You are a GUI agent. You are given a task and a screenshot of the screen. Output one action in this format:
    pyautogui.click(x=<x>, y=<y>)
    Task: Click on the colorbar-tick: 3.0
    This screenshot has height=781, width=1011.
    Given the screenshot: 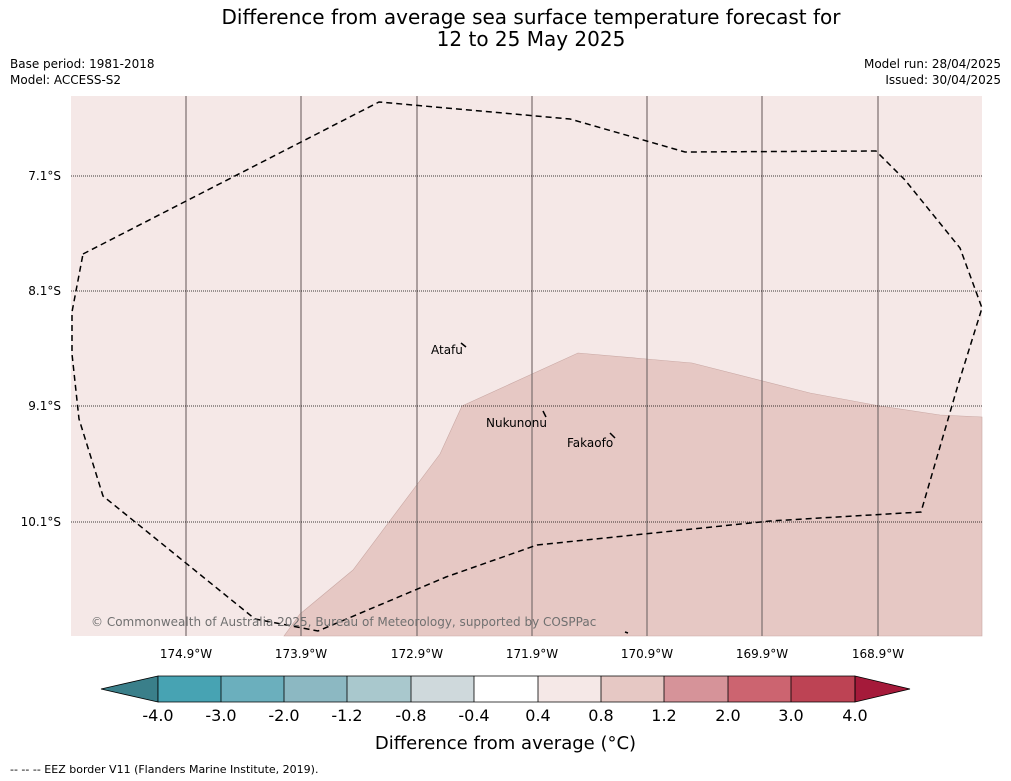 What is the action you would take?
    pyautogui.click(x=791, y=715)
    